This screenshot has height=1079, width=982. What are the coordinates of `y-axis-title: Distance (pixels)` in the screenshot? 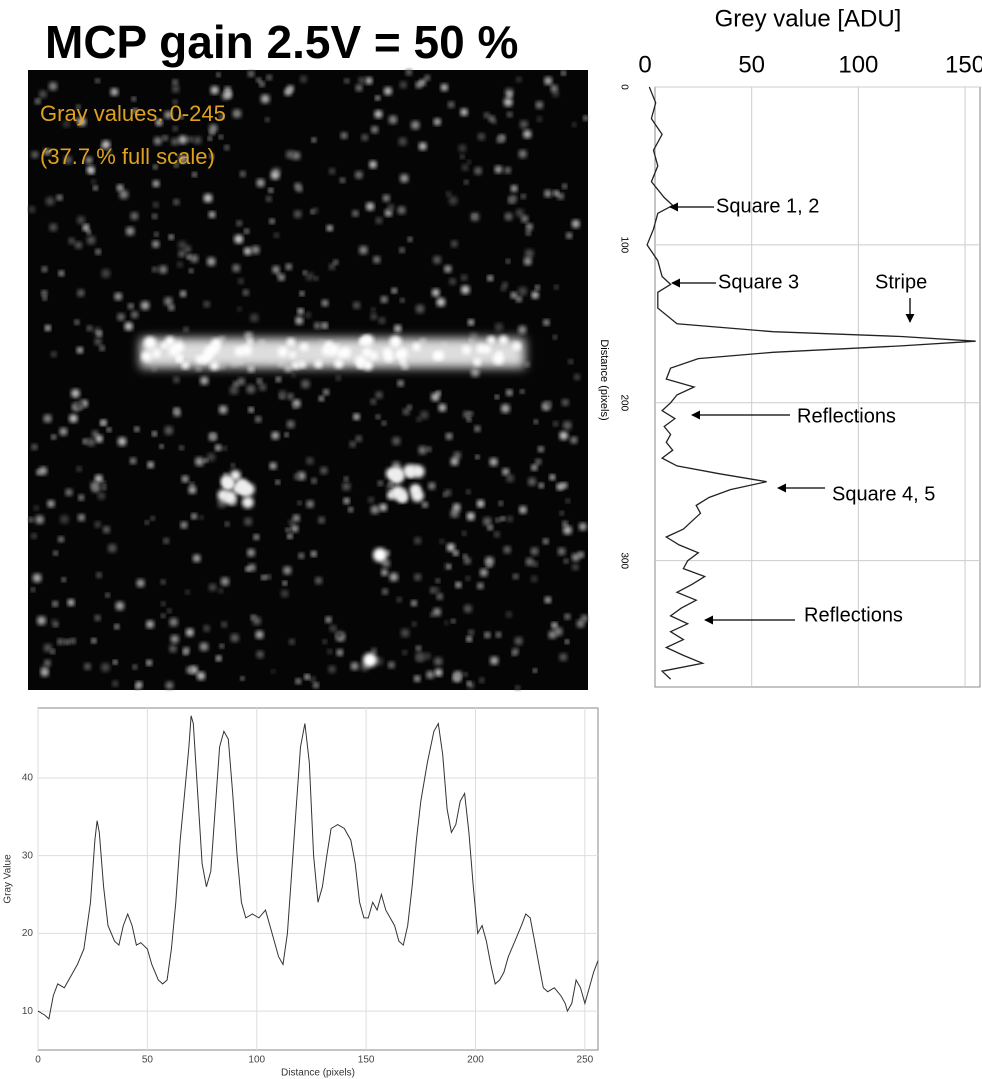 It's located at (604, 379).